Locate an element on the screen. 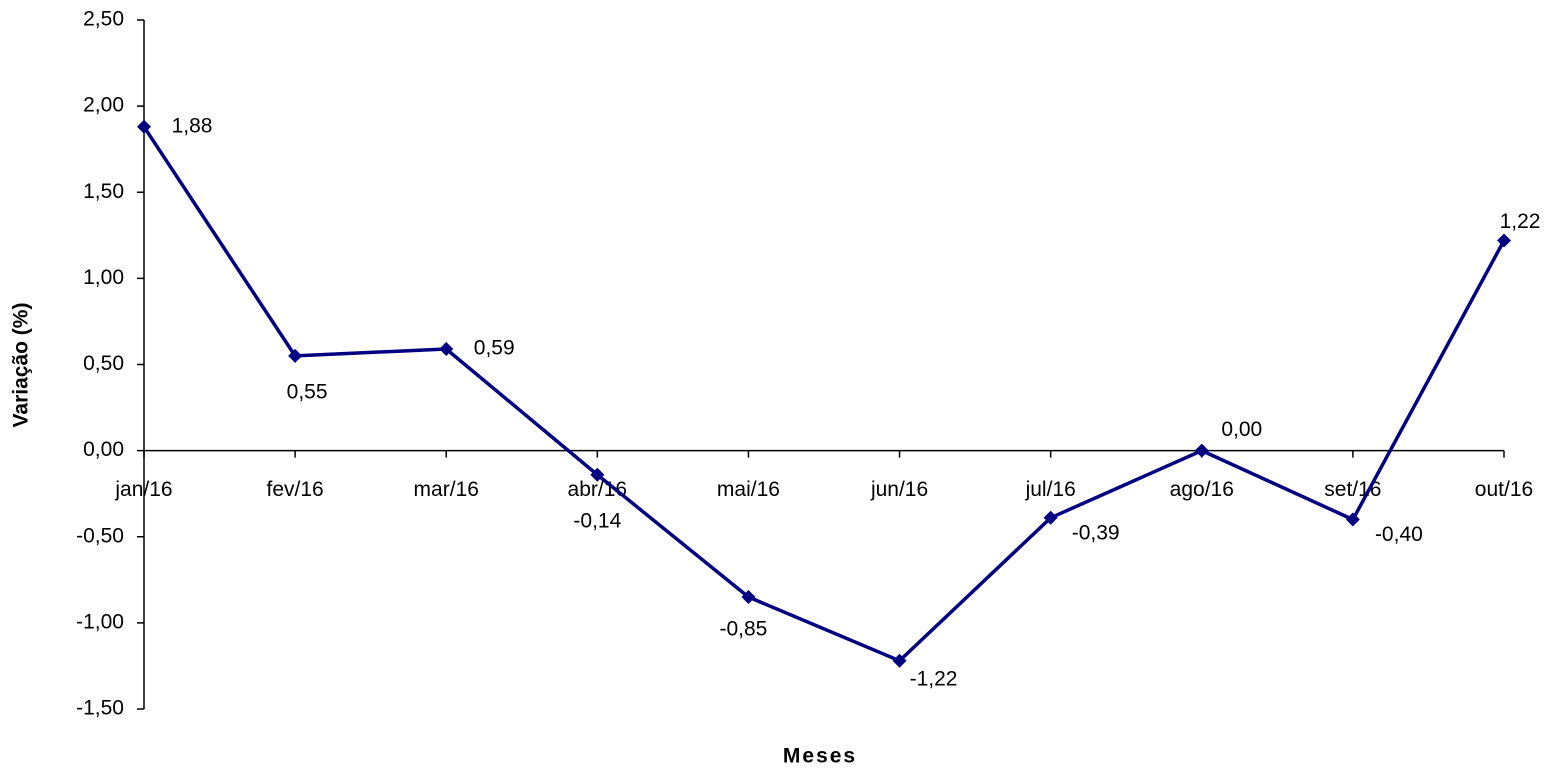 The image size is (1568, 770). x-tick-label: jan/16 is located at coordinates (143, 489).